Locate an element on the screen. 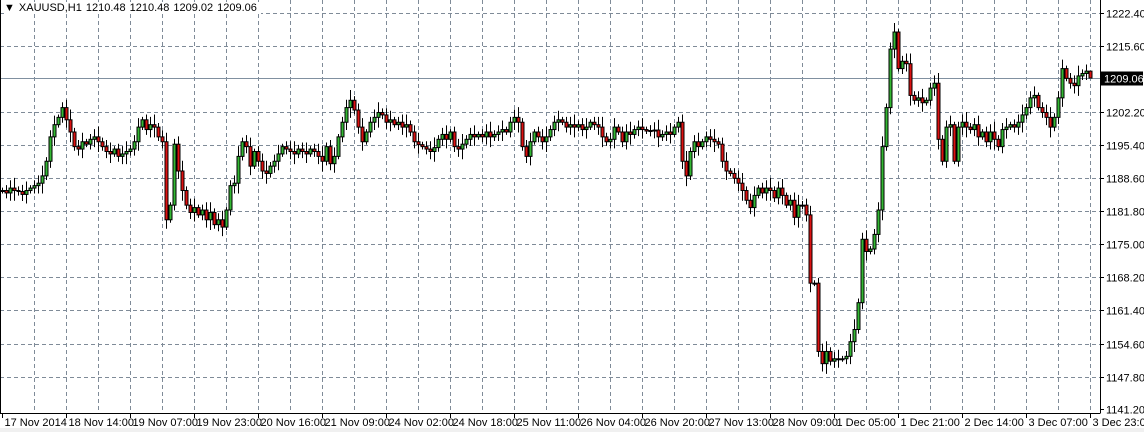 Image resolution: width=1144 pixels, height=432 pixels. time-tick-label: 26 Nov 04:00 is located at coordinates (613, 423).